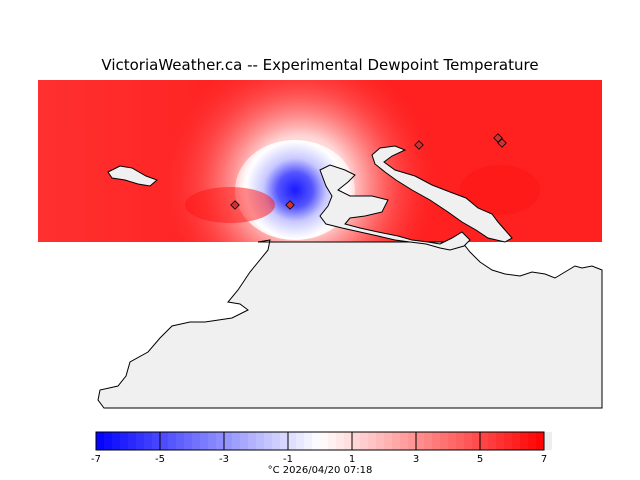 The width and height of the screenshot is (640, 480). What do you see at coordinates (320, 470) in the screenshot?
I see `colorbar-caption: °C 2026/04/20 07:18` at bounding box center [320, 470].